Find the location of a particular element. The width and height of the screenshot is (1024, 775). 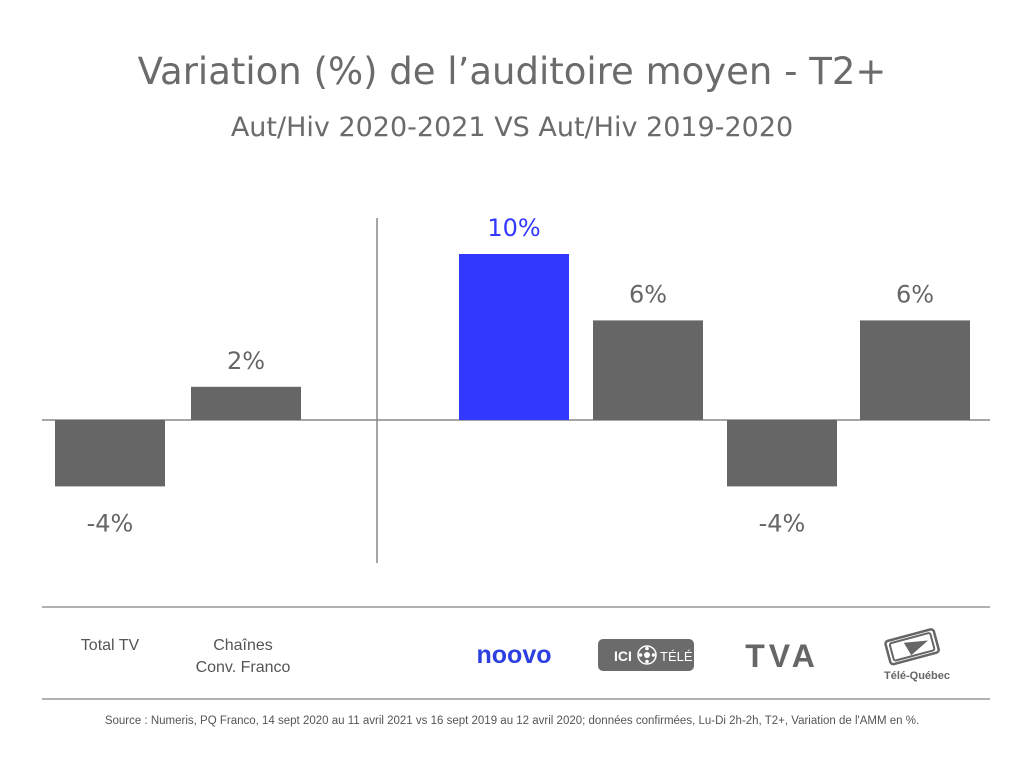

tele-logo-text: TÉLÉ is located at coordinates (676, 656).